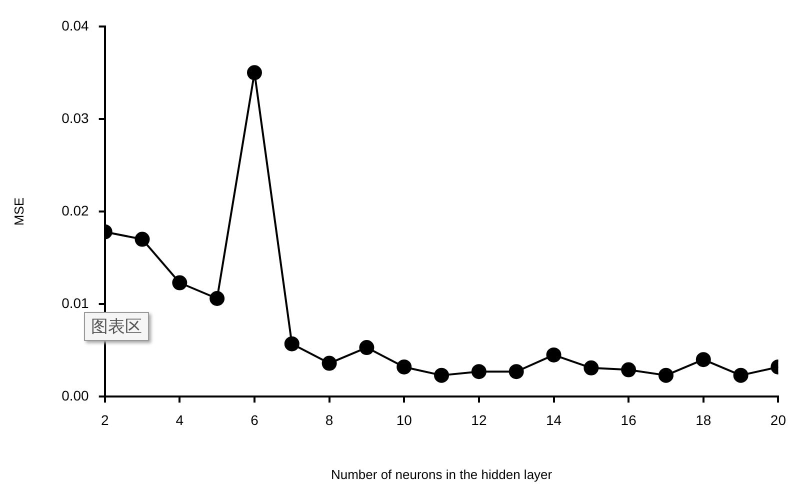 The height and width of the screenshot is (495, 804). Describe the element at coordinates (180, 420) in the screenshot. I see `x-tick-label: 4` at that location.